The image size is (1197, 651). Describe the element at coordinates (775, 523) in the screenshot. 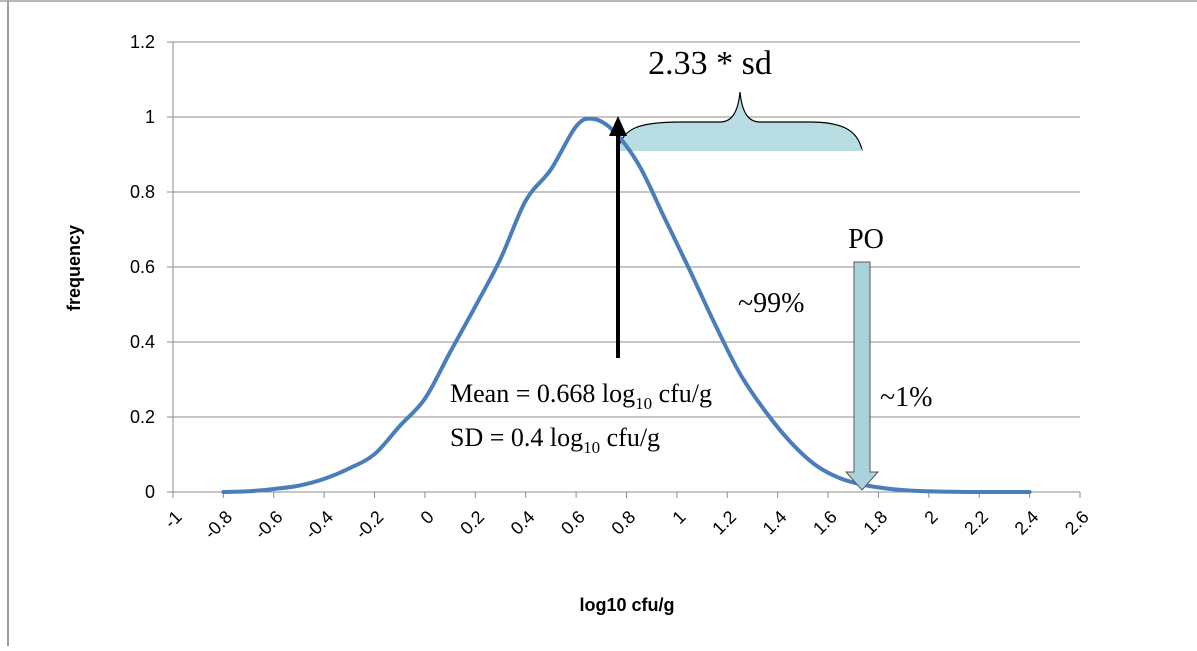

I see `x-tick-label: 1.4` at that location.